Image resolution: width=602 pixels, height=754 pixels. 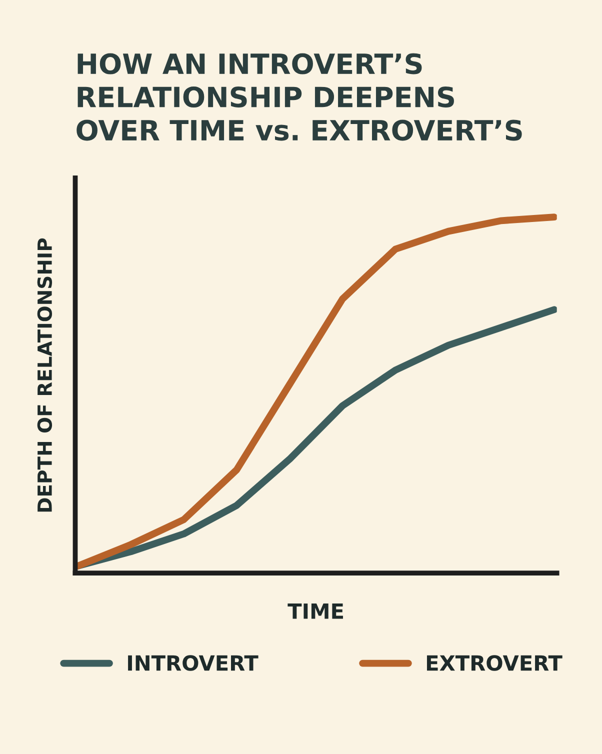 What do you see at coordinates (193, 663) in the screenshot?
I see `legend-label: INTROVERT` at bounding box center [193, 663].